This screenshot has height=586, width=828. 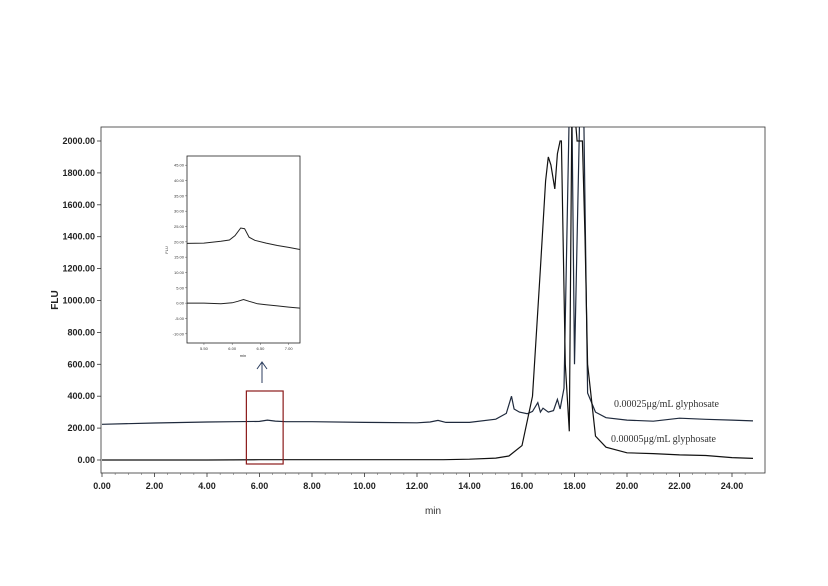 I want to click on inset-y-tick-label: 20.00, so click(x=179, y=241).